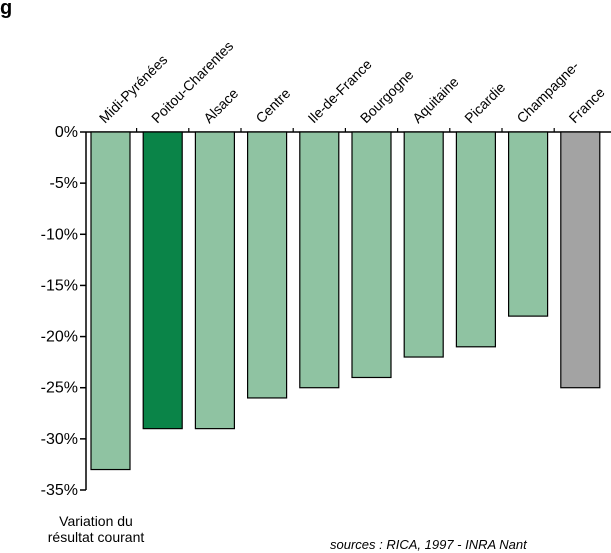 The height and width of the screenshot is (553, 611). Describe the element at coordinates (6, 9) in the screenshot. I see `chart-title-fragment: g` at that location.